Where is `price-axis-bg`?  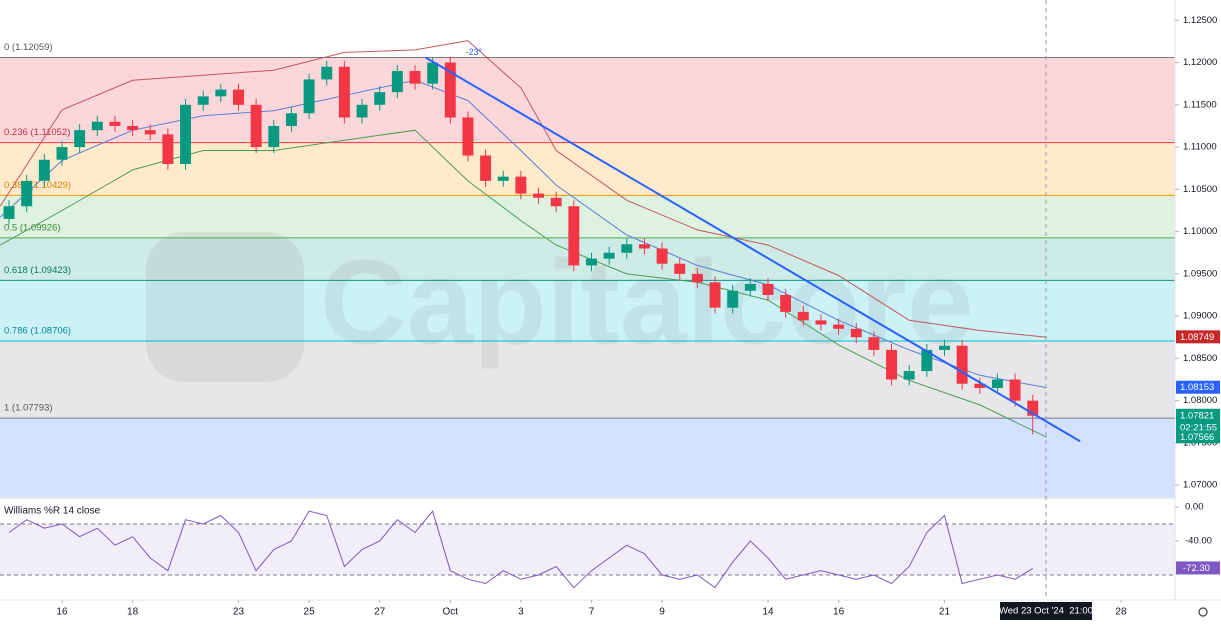 price-axis-bg is located at coordinates (1198, 312).